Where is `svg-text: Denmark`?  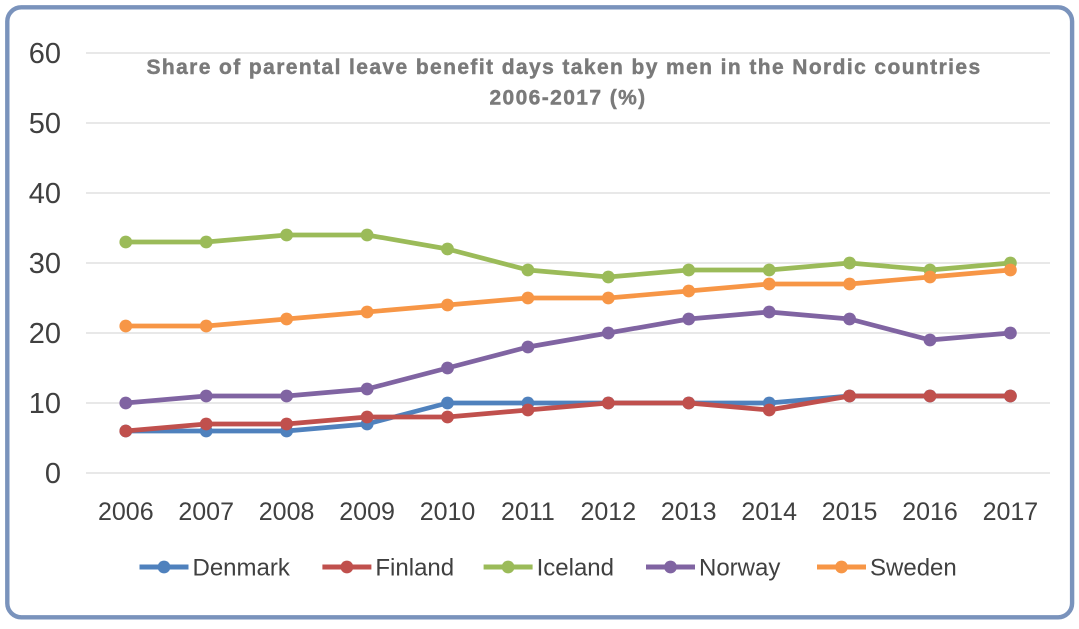 svg-text: Denmark is located at coordinates (242, 568).